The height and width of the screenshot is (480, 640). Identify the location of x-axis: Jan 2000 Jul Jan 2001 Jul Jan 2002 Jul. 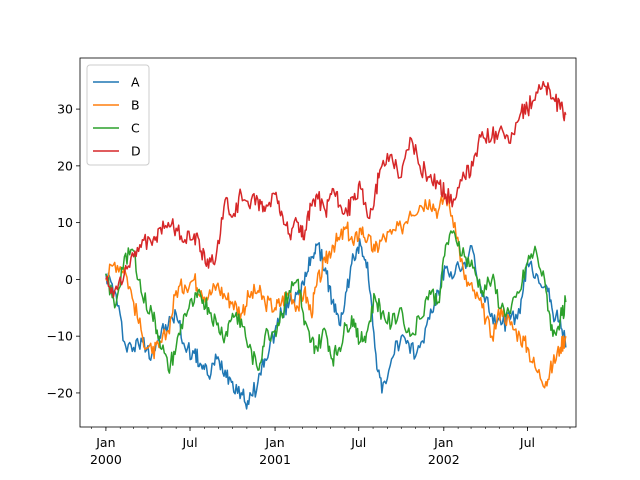
(330, 447).